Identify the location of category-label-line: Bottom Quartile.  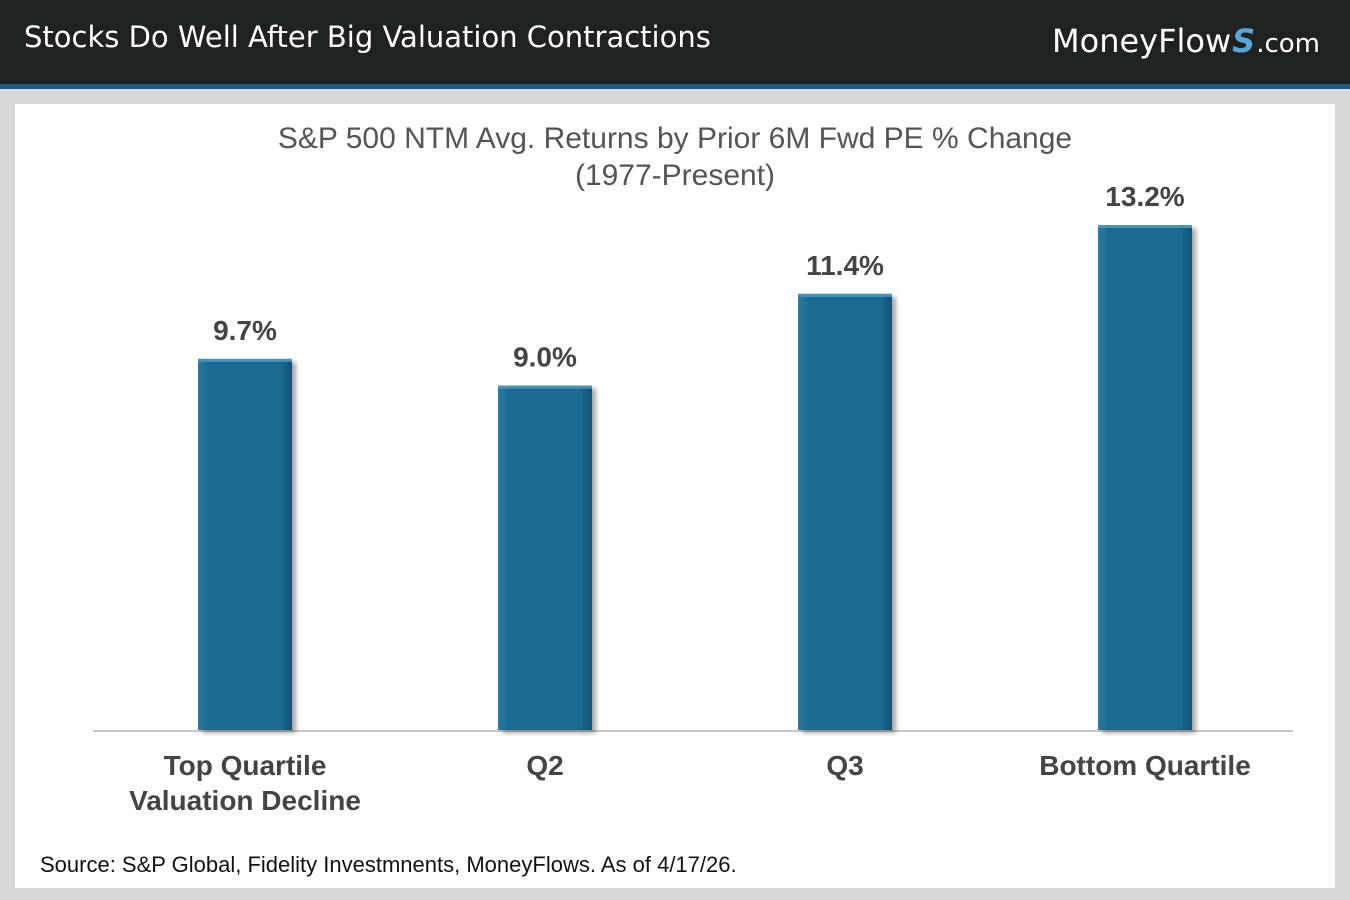
(1145, 765).